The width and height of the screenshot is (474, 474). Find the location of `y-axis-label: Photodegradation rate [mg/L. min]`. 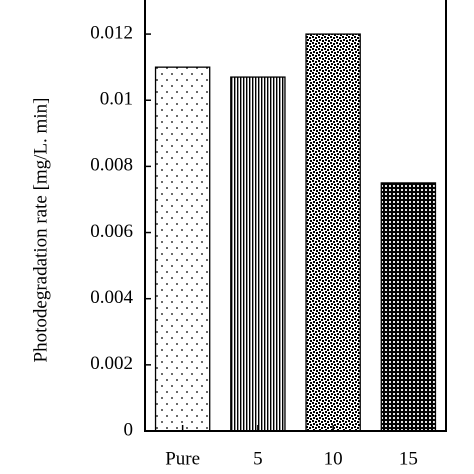

y-axis-label: Photodegradation rate [mg/L. min] is located at coordinates (40, 230).